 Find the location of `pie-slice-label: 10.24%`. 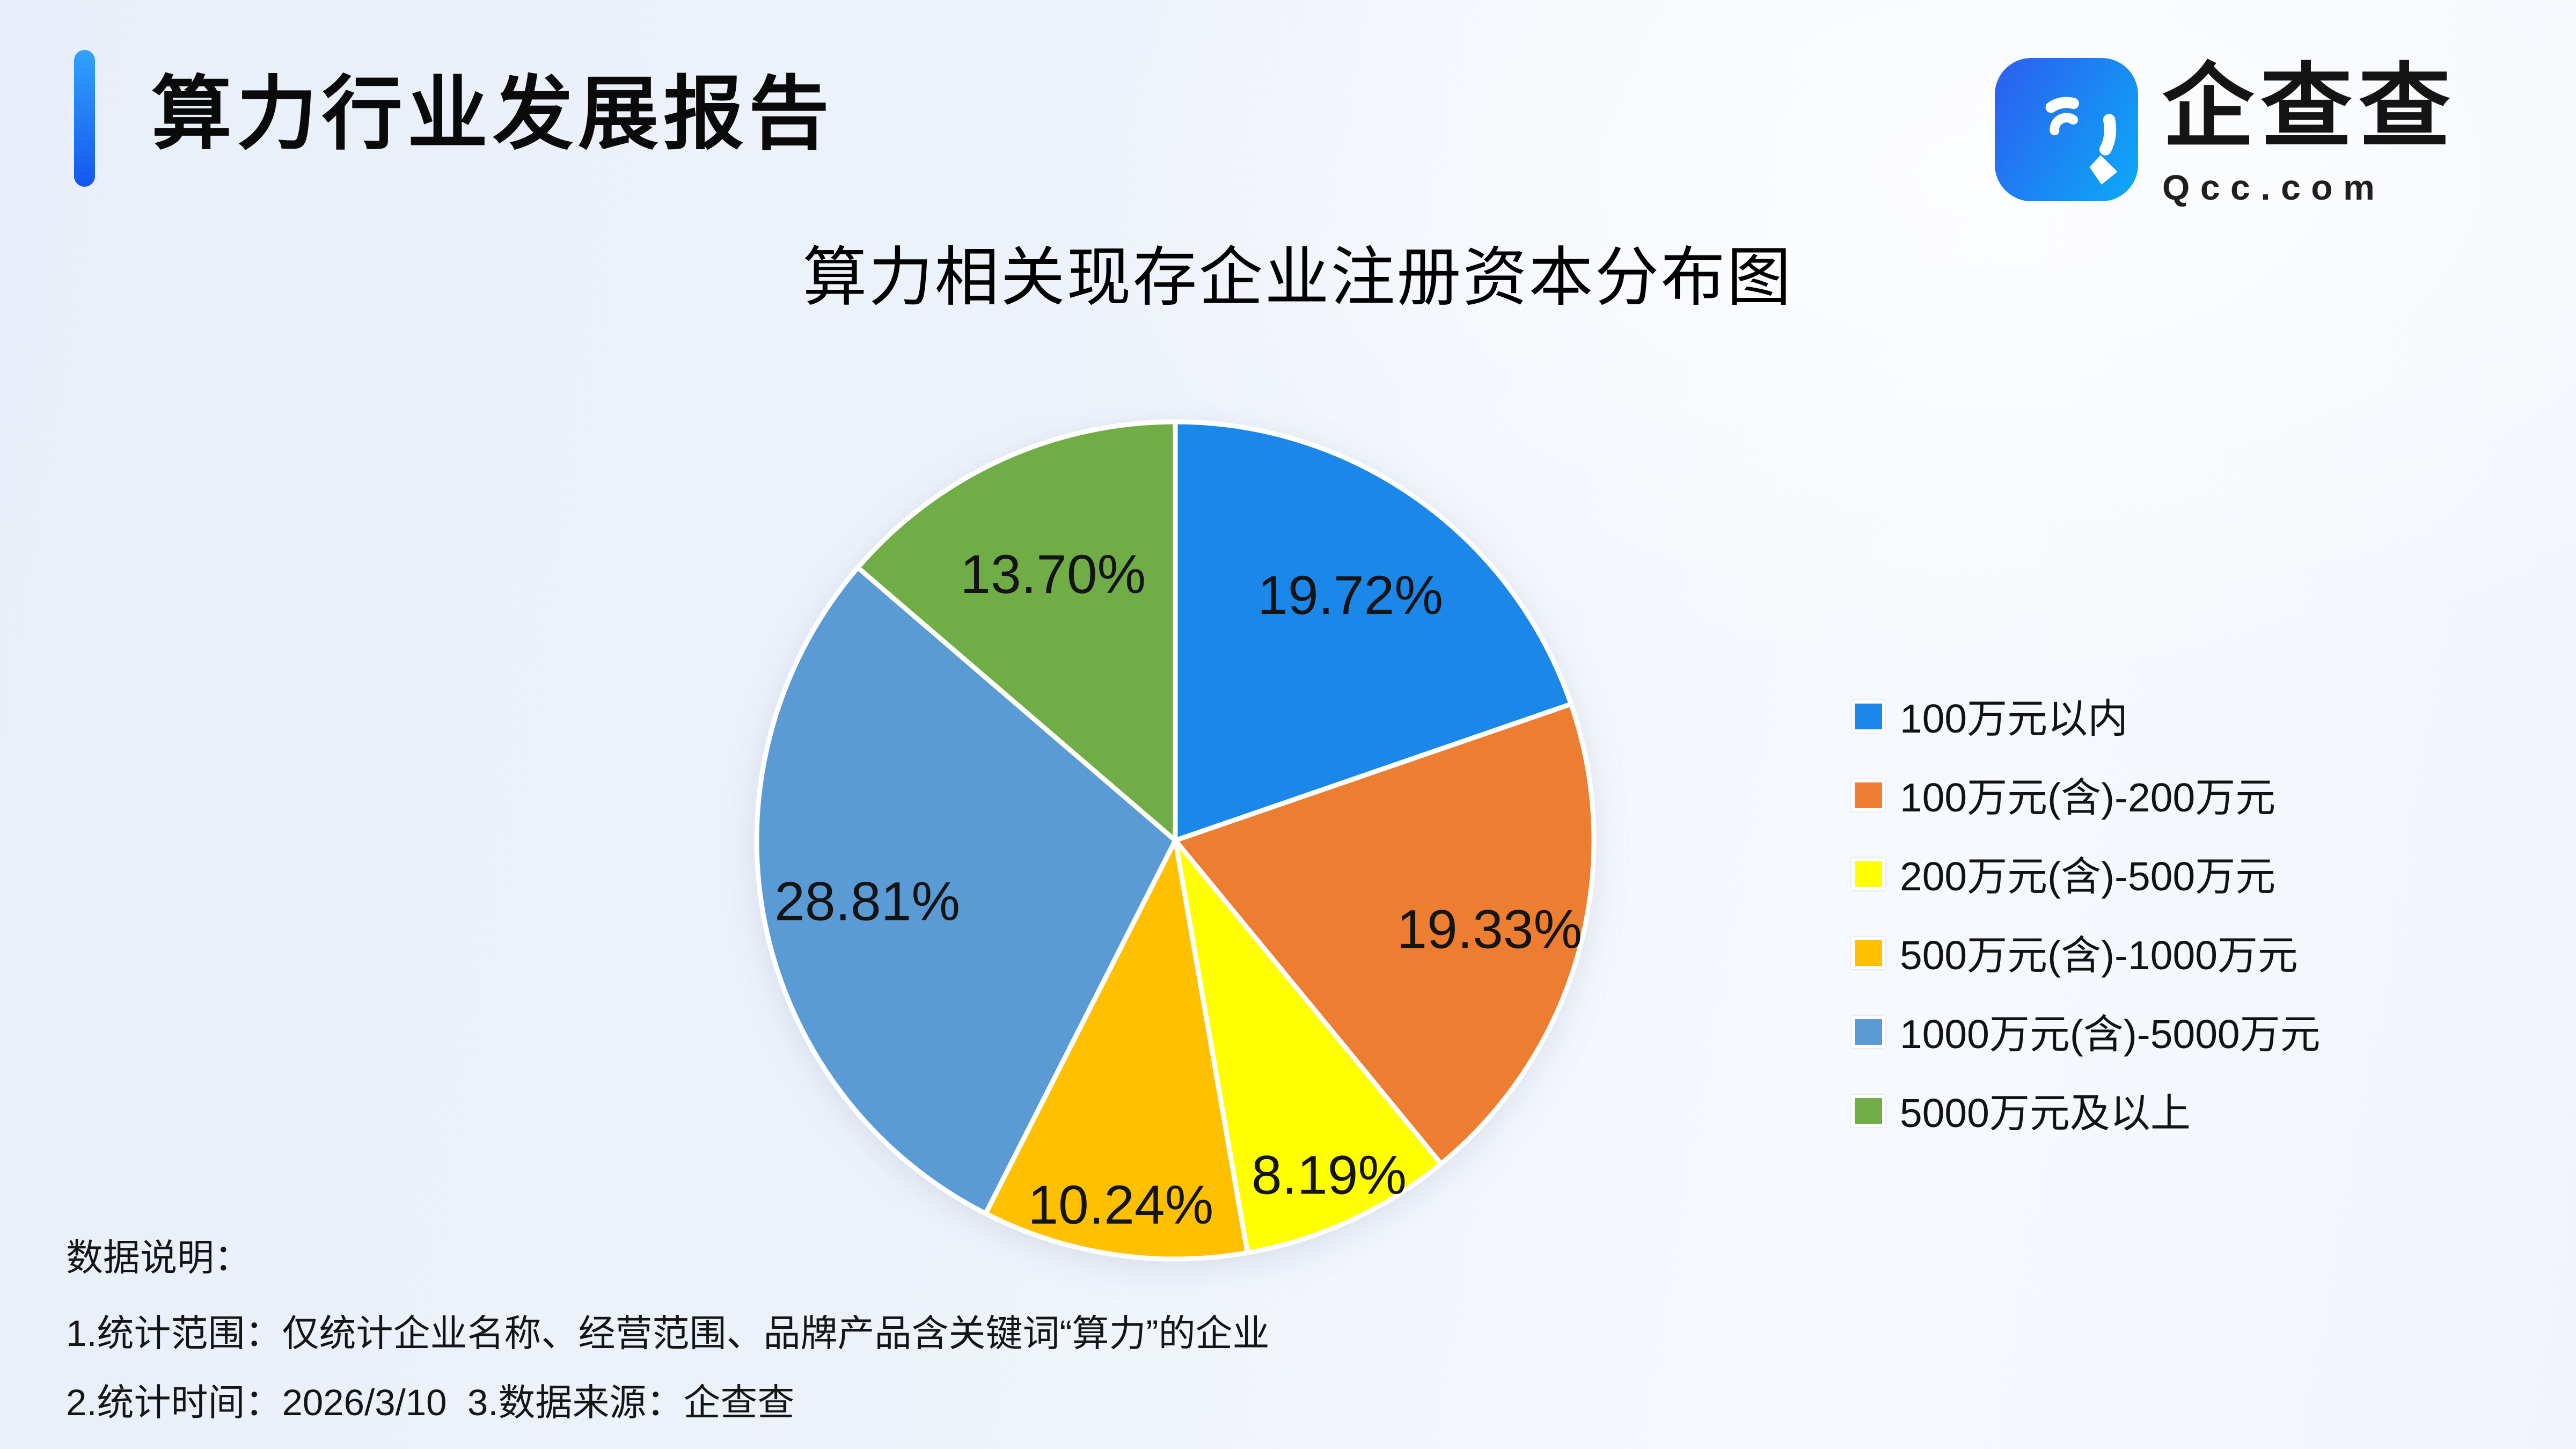

pie-slice-label: 10.24% is located at coordinates (1120, 1204).